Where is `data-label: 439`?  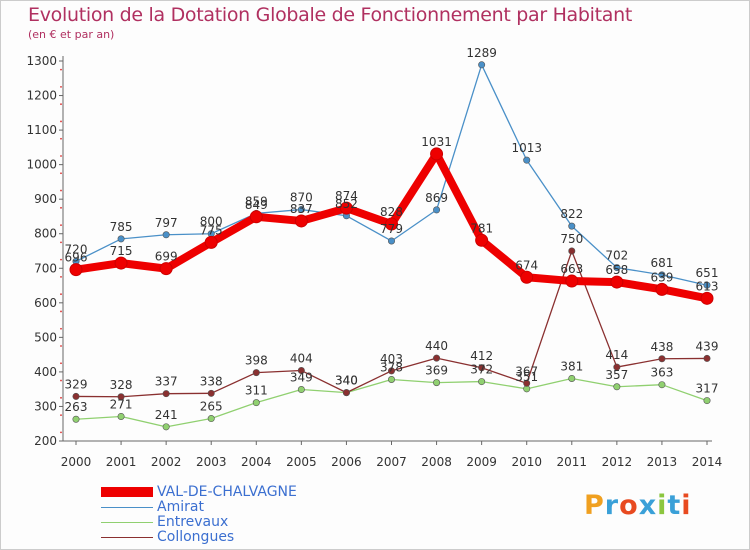
data-label: 439 is located at coordinates (707, 346).